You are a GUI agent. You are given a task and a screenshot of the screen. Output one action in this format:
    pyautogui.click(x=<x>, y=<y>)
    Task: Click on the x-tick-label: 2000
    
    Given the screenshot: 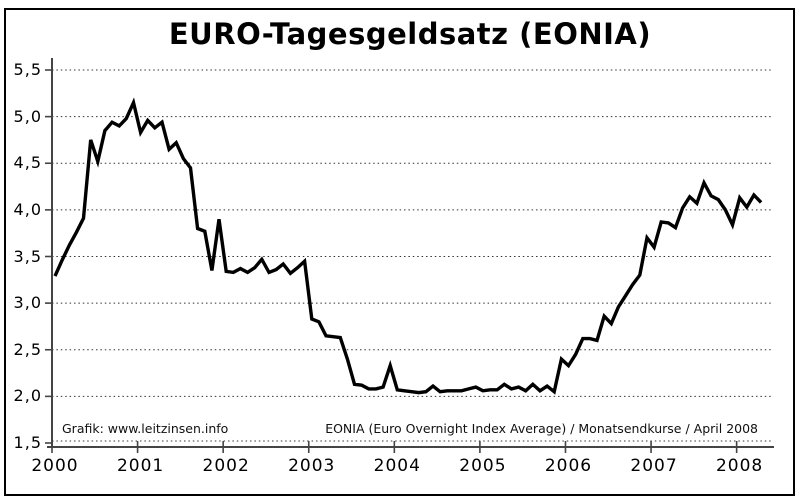 What is the action you would take?
    pyautogui.click(x=55, y=466)
    